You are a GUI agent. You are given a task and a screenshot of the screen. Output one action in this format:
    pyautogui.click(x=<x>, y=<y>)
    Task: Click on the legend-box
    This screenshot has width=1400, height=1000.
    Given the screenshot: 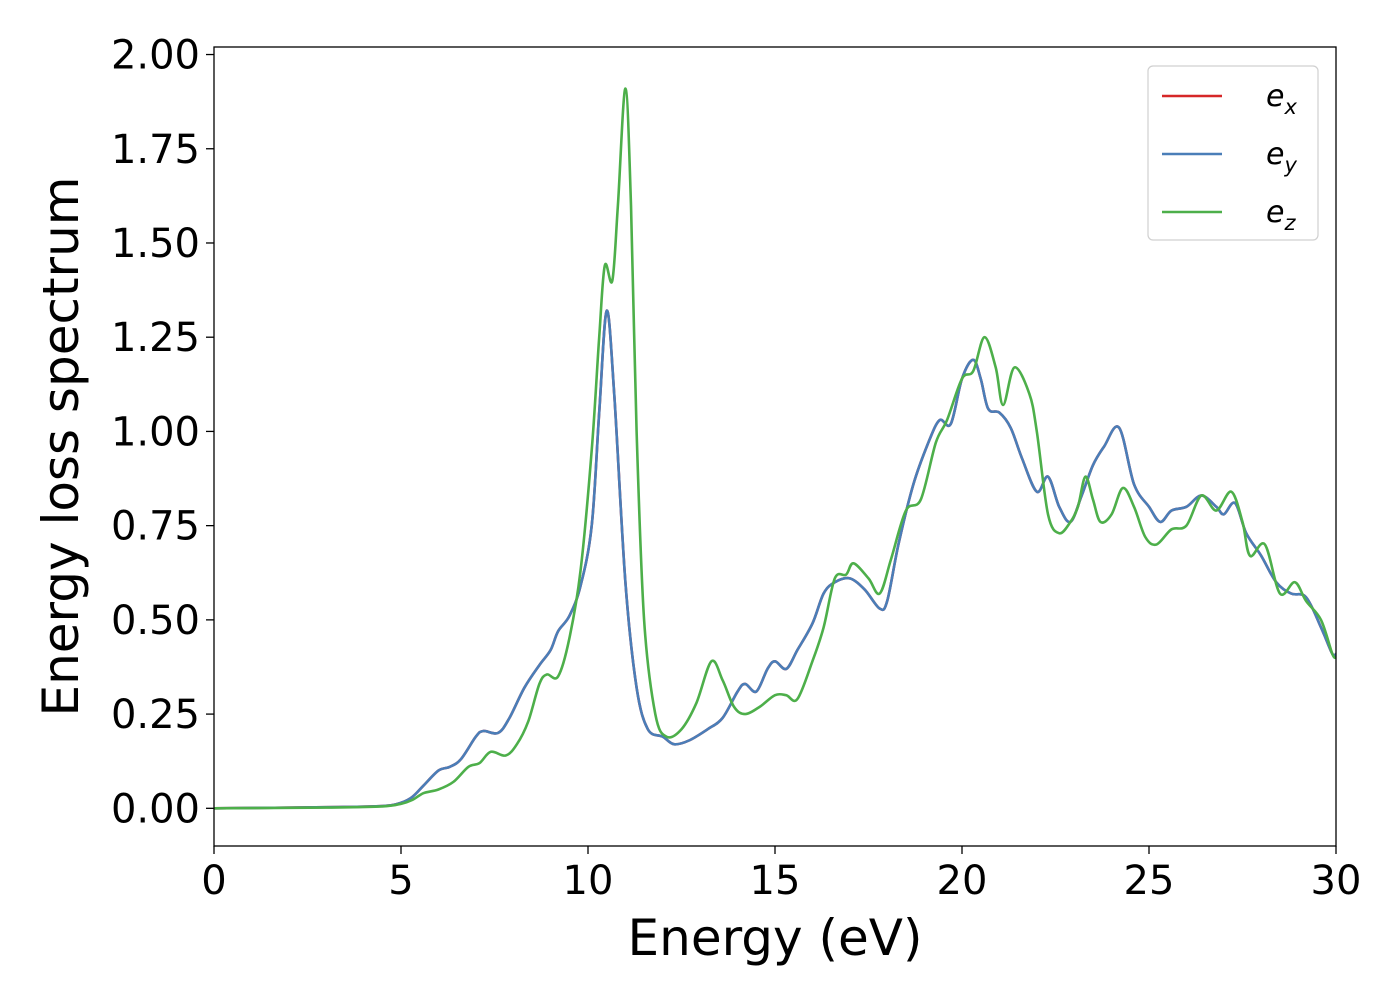 What is the action you would take?
    pyautogui.click(x=1233, y=153)
    